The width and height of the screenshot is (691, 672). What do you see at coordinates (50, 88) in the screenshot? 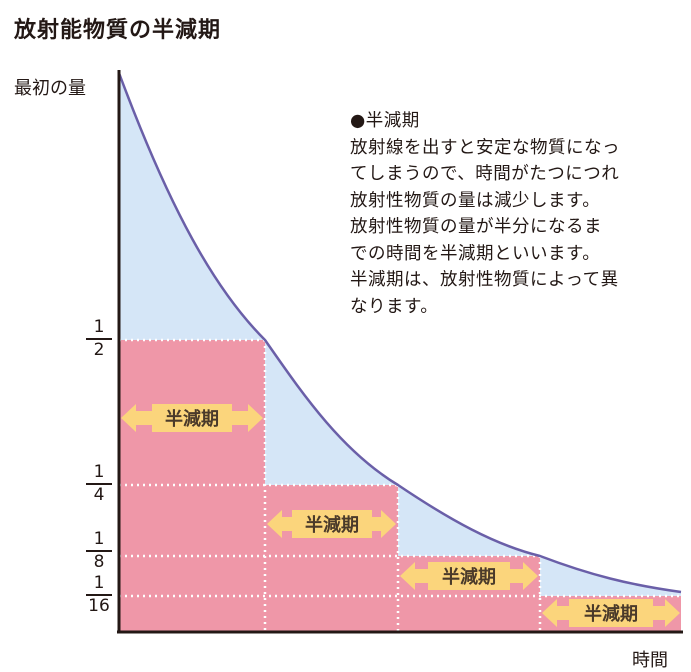
I see `y-axis-label: 最初の量` at bounding box center [50, 88].